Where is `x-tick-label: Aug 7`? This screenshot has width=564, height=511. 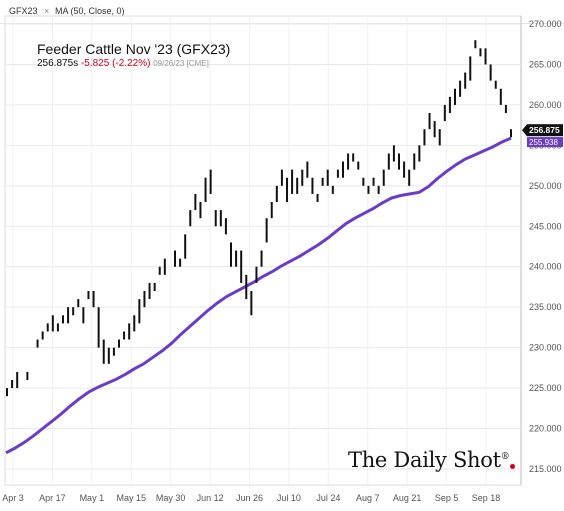
x-tick-label: Aug 7 is located at coordinates (368, 498).